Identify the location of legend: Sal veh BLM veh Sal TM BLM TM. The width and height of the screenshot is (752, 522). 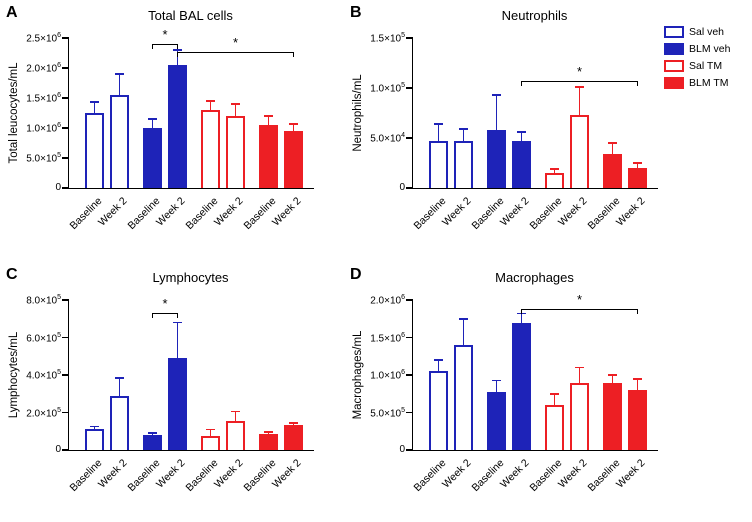
(697, 60).